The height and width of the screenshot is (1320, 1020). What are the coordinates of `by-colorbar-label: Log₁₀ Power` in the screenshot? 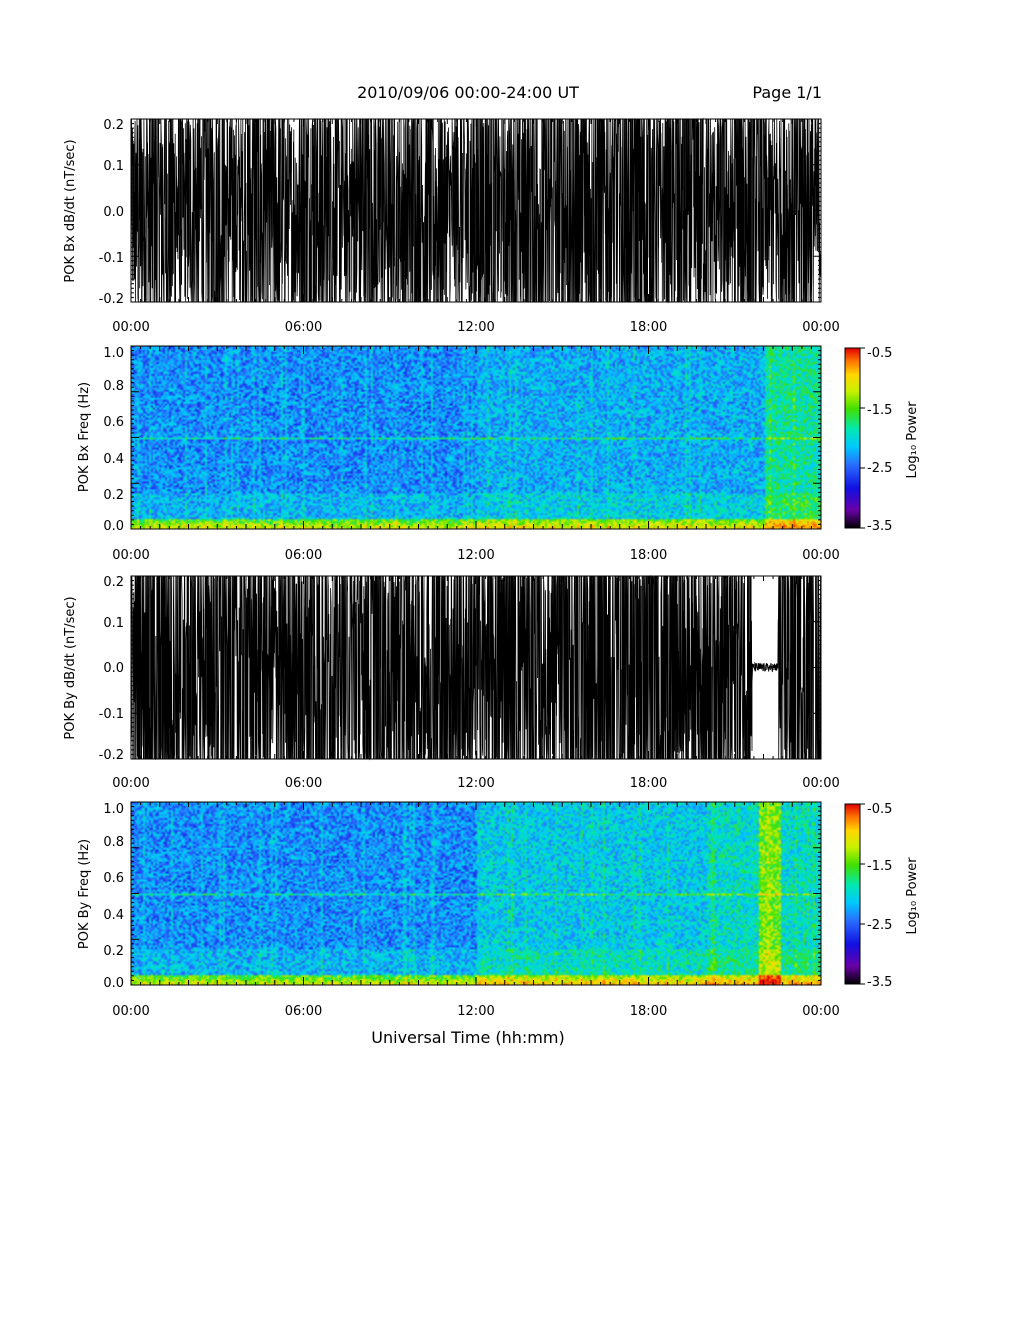 It's located at (912, 896).